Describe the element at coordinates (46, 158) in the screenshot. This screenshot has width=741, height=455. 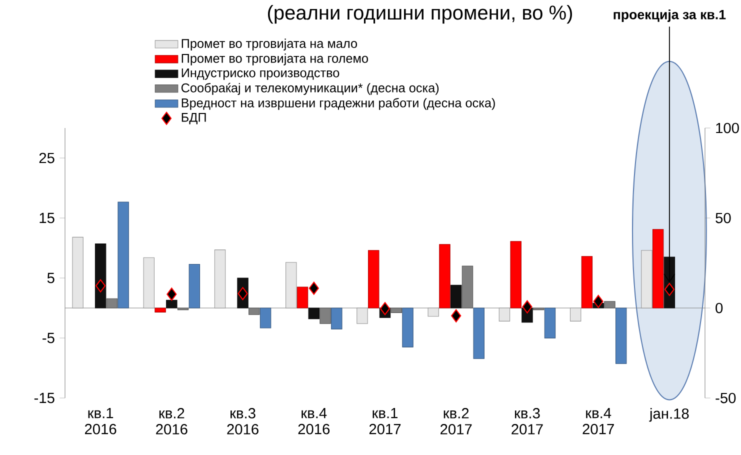
I see `y-tick-label: 25` at that location.